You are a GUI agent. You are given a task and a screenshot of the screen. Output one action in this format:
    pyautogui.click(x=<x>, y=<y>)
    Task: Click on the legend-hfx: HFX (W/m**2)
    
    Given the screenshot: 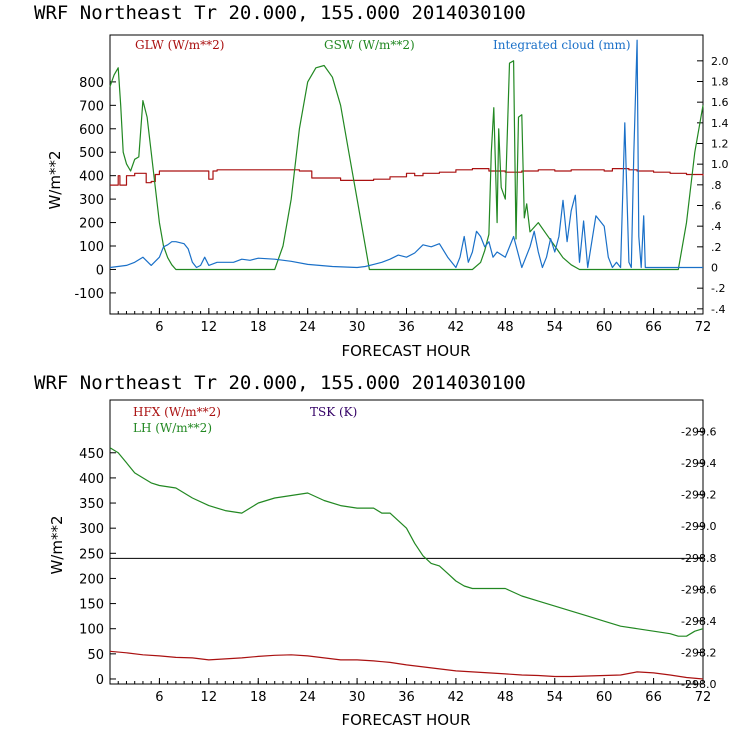 What is the action you would take?
    pyautogui.click(x=177, y=412)
    